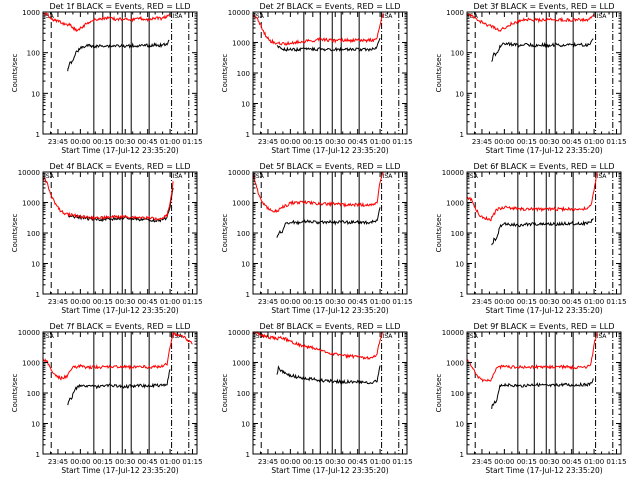 The width and height of the screenshot is (640, 480). Describe the element at coordinates (543, 326) in the screenshot. I see `chart-title: Det 9f BLACK = Events, RED = LLD` at that location.